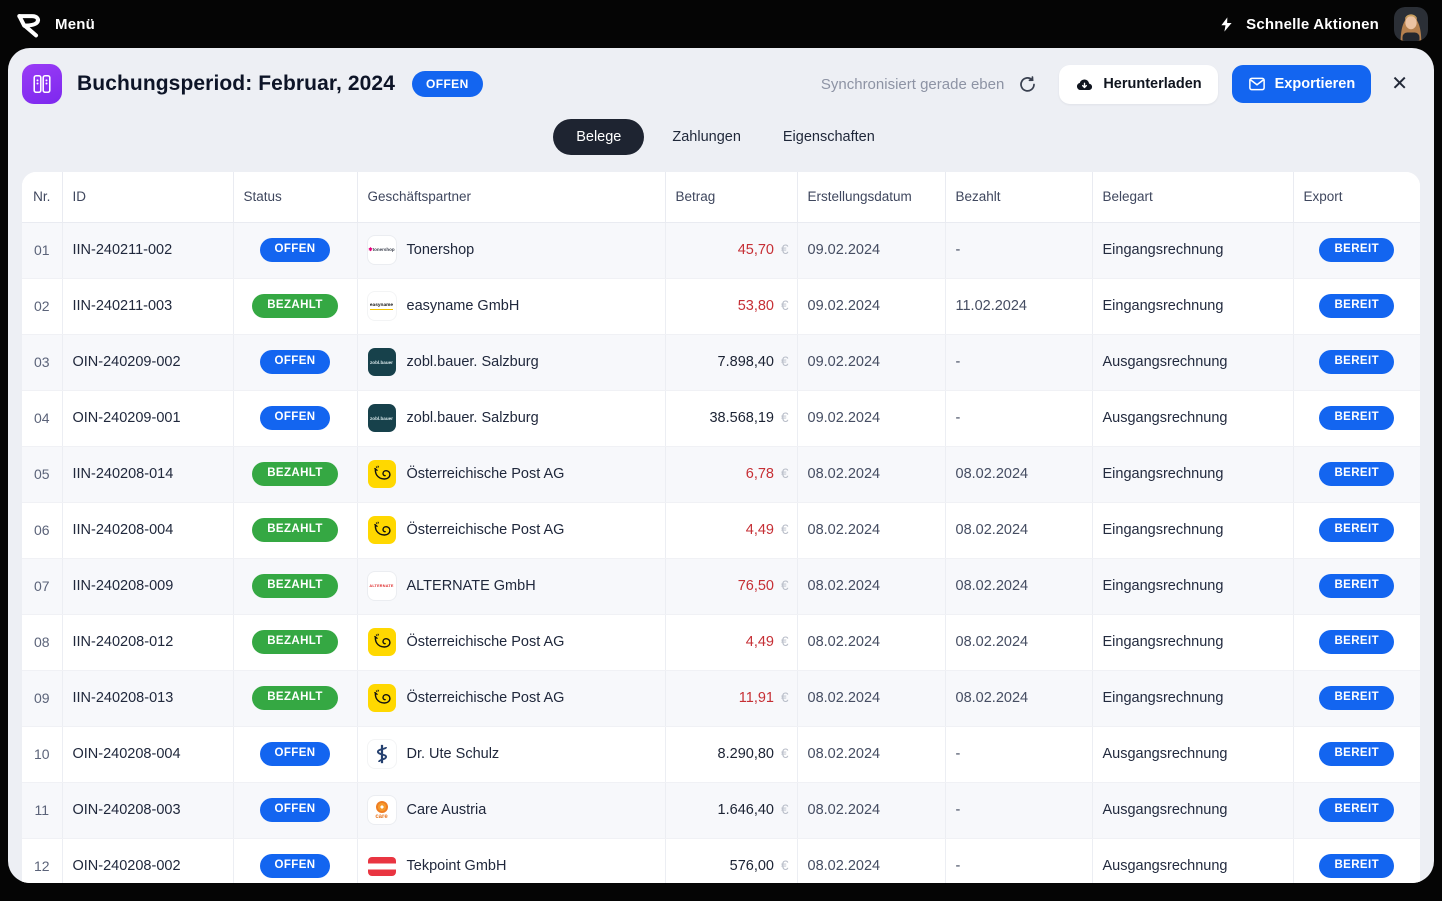 Image resolution: width=1442 pixels, height=901 pixels. Describe the element at coordinates (1312, 24) in the screenshot. I see `quick-actions-button: Schnelle Aktionen` at that location.